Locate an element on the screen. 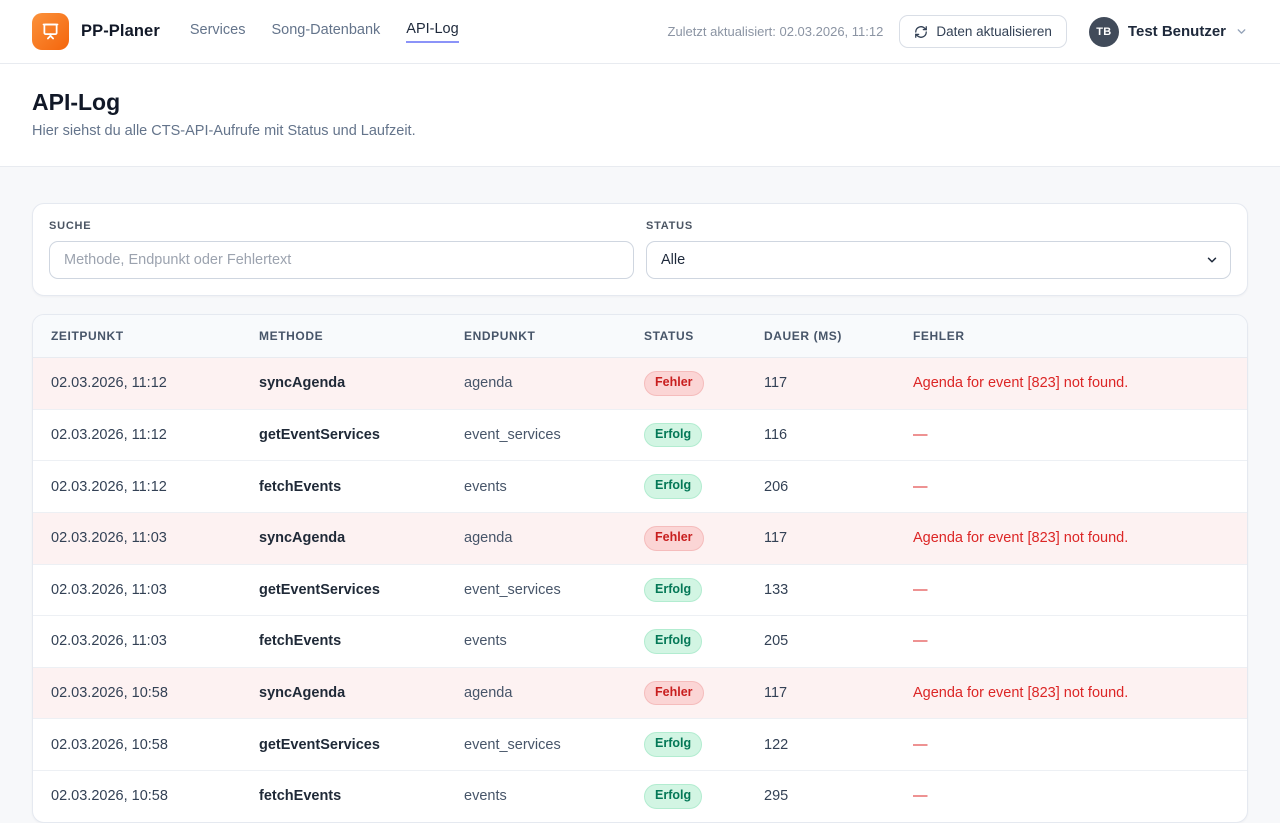 This screenshot has width=1280, height=823. search-field-group: SUCHE is located at coordinates (341, 249).